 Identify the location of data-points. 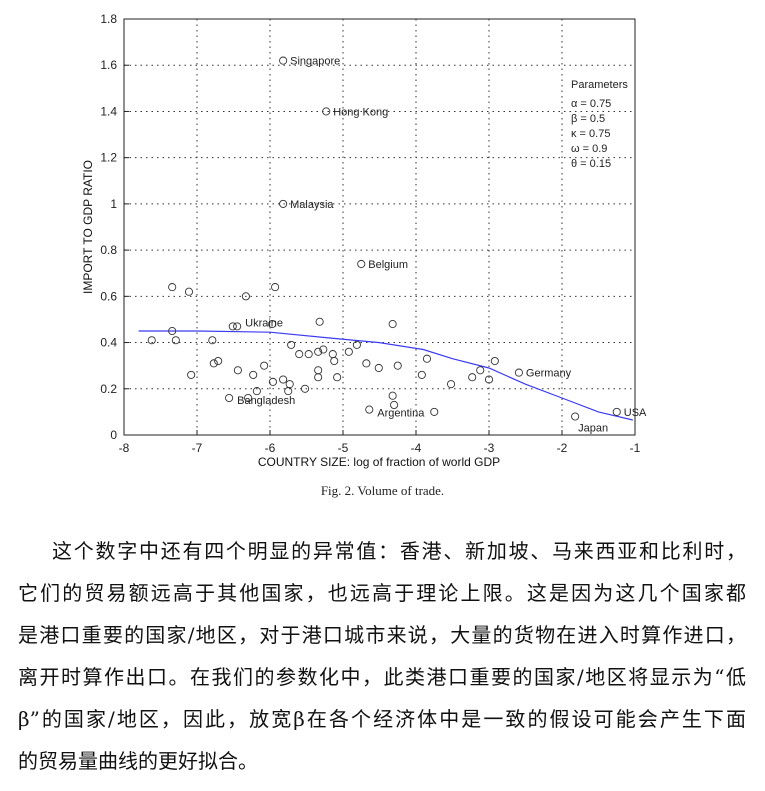
(323, 349).